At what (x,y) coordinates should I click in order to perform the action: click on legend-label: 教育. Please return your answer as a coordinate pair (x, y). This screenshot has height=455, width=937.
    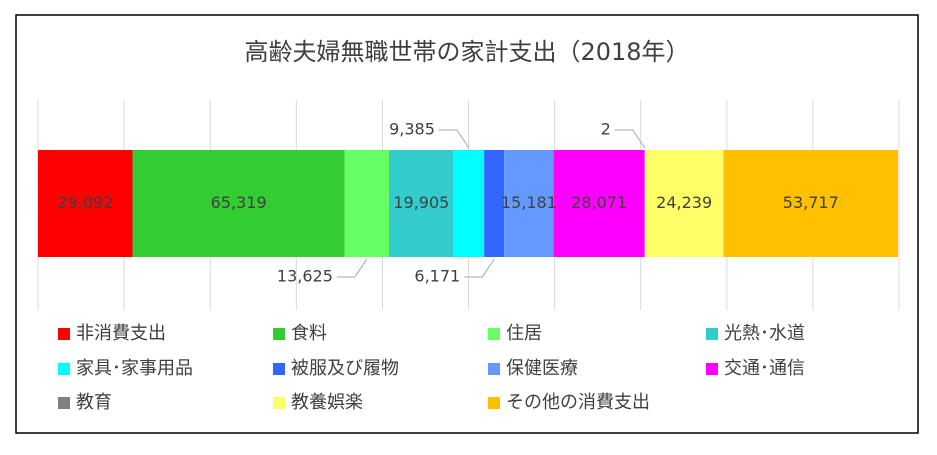
    Looking at the image, I should click on (94, 402).